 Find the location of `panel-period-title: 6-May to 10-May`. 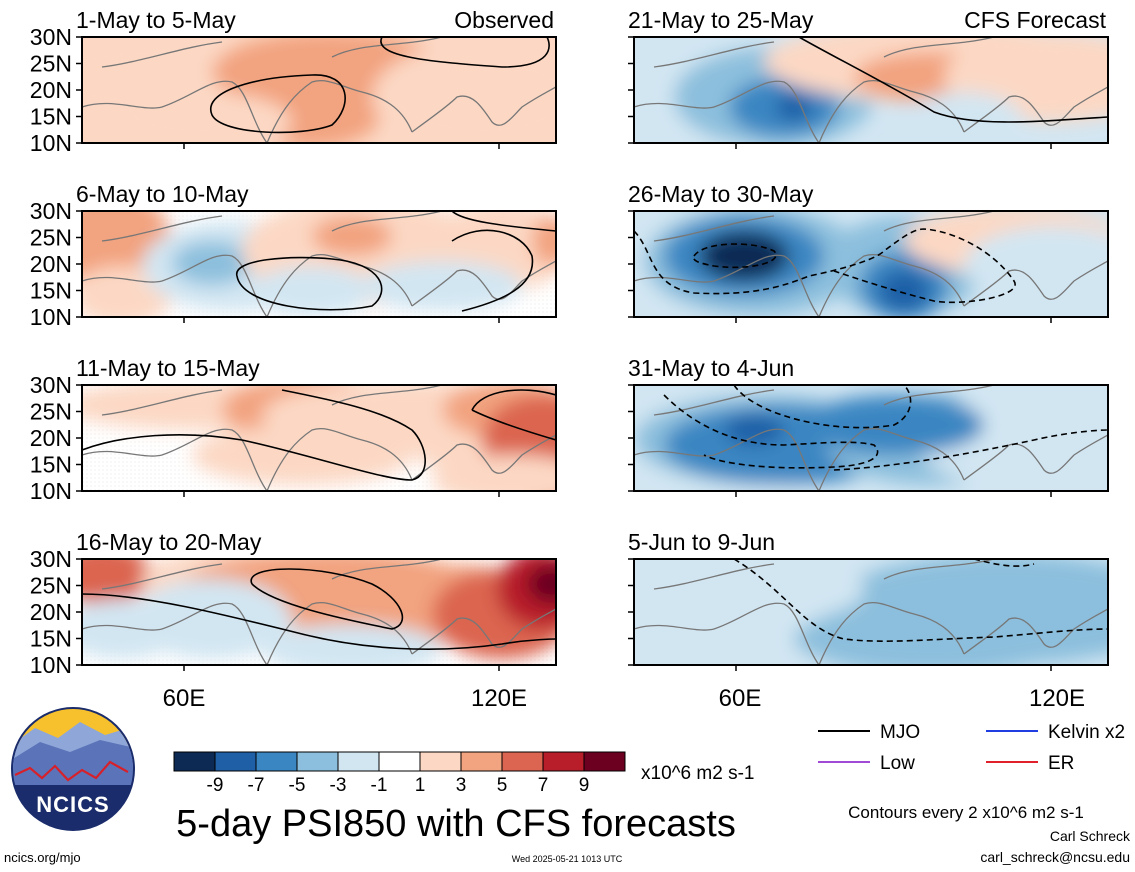

panel-period-title: 6-May to 10-May is located at coordinates (162, 194).